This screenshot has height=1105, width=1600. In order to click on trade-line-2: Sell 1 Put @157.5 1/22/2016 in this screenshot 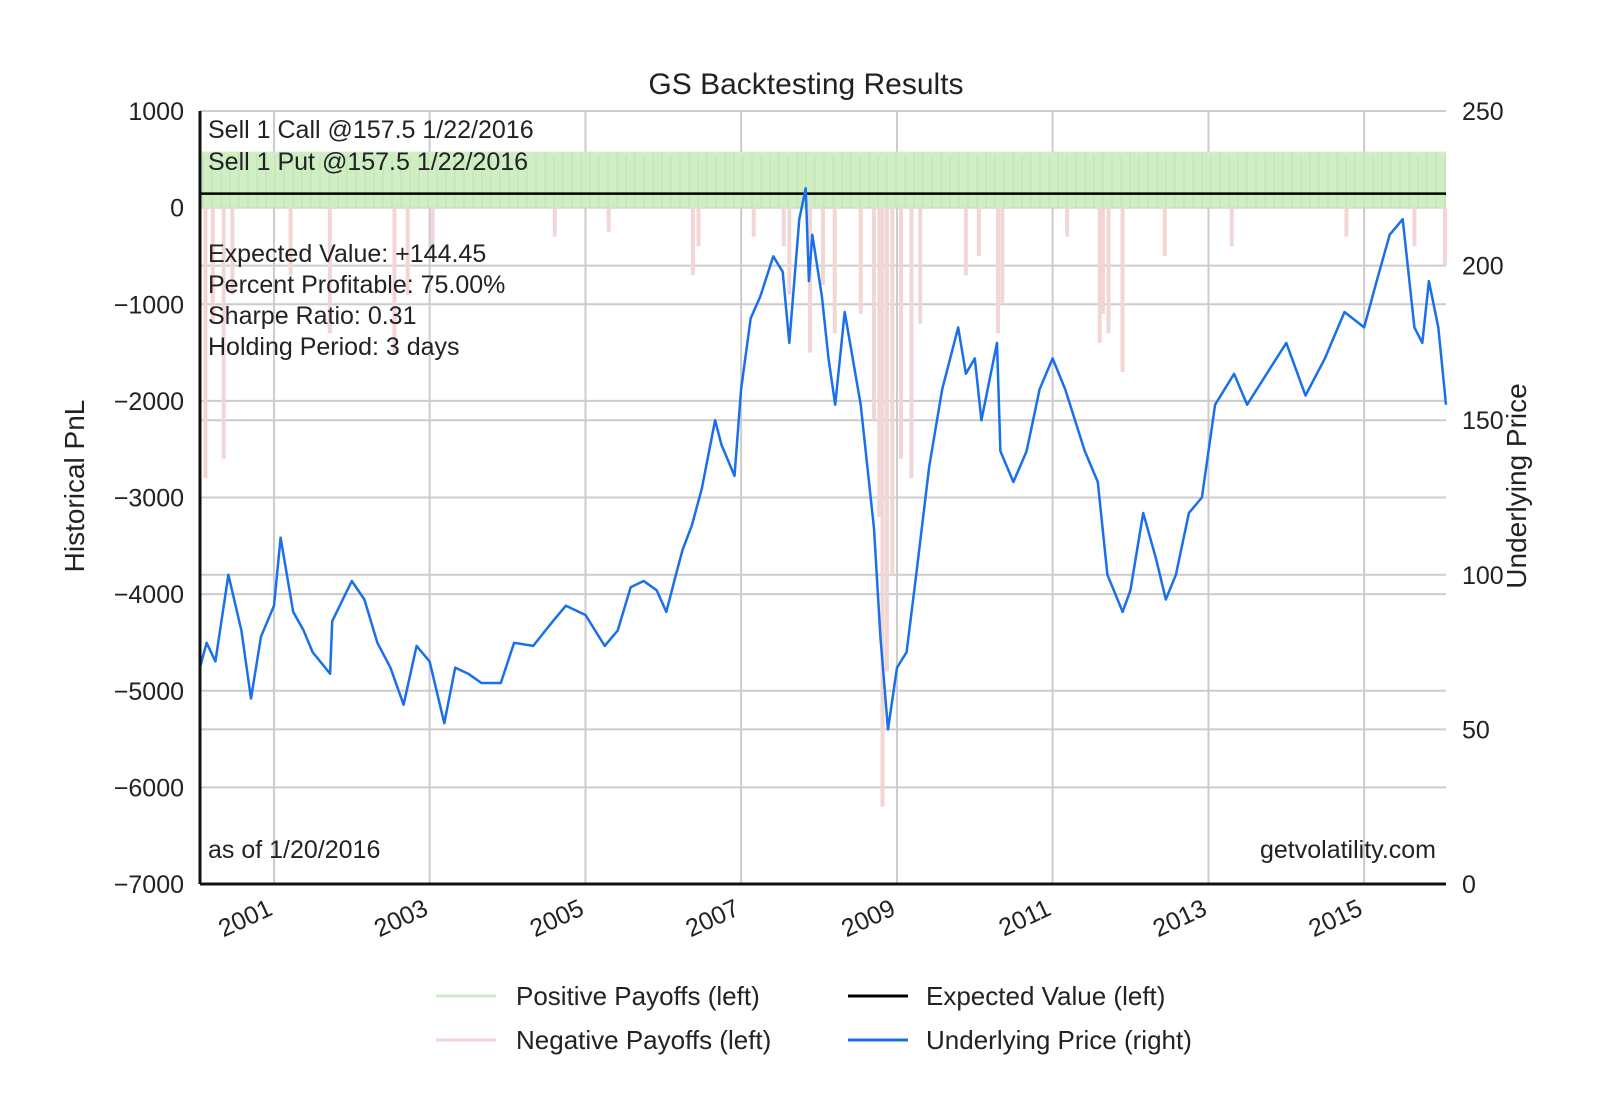, I will do `click(368, 162)`.